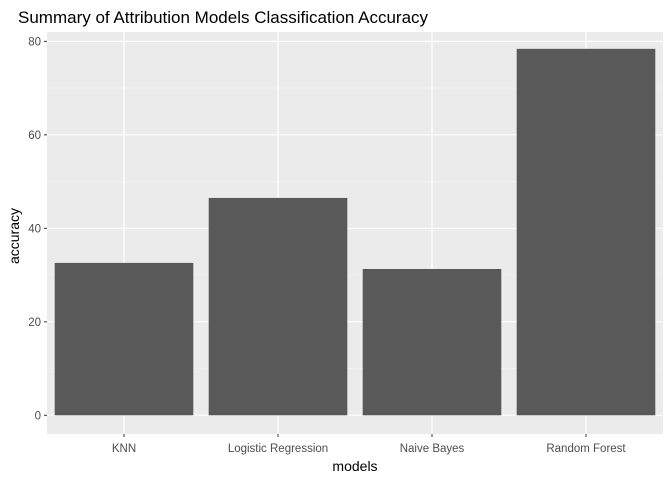 This screenshot has height=480, width=672. I want to click on x-axis-title: models, so click(354, 466).